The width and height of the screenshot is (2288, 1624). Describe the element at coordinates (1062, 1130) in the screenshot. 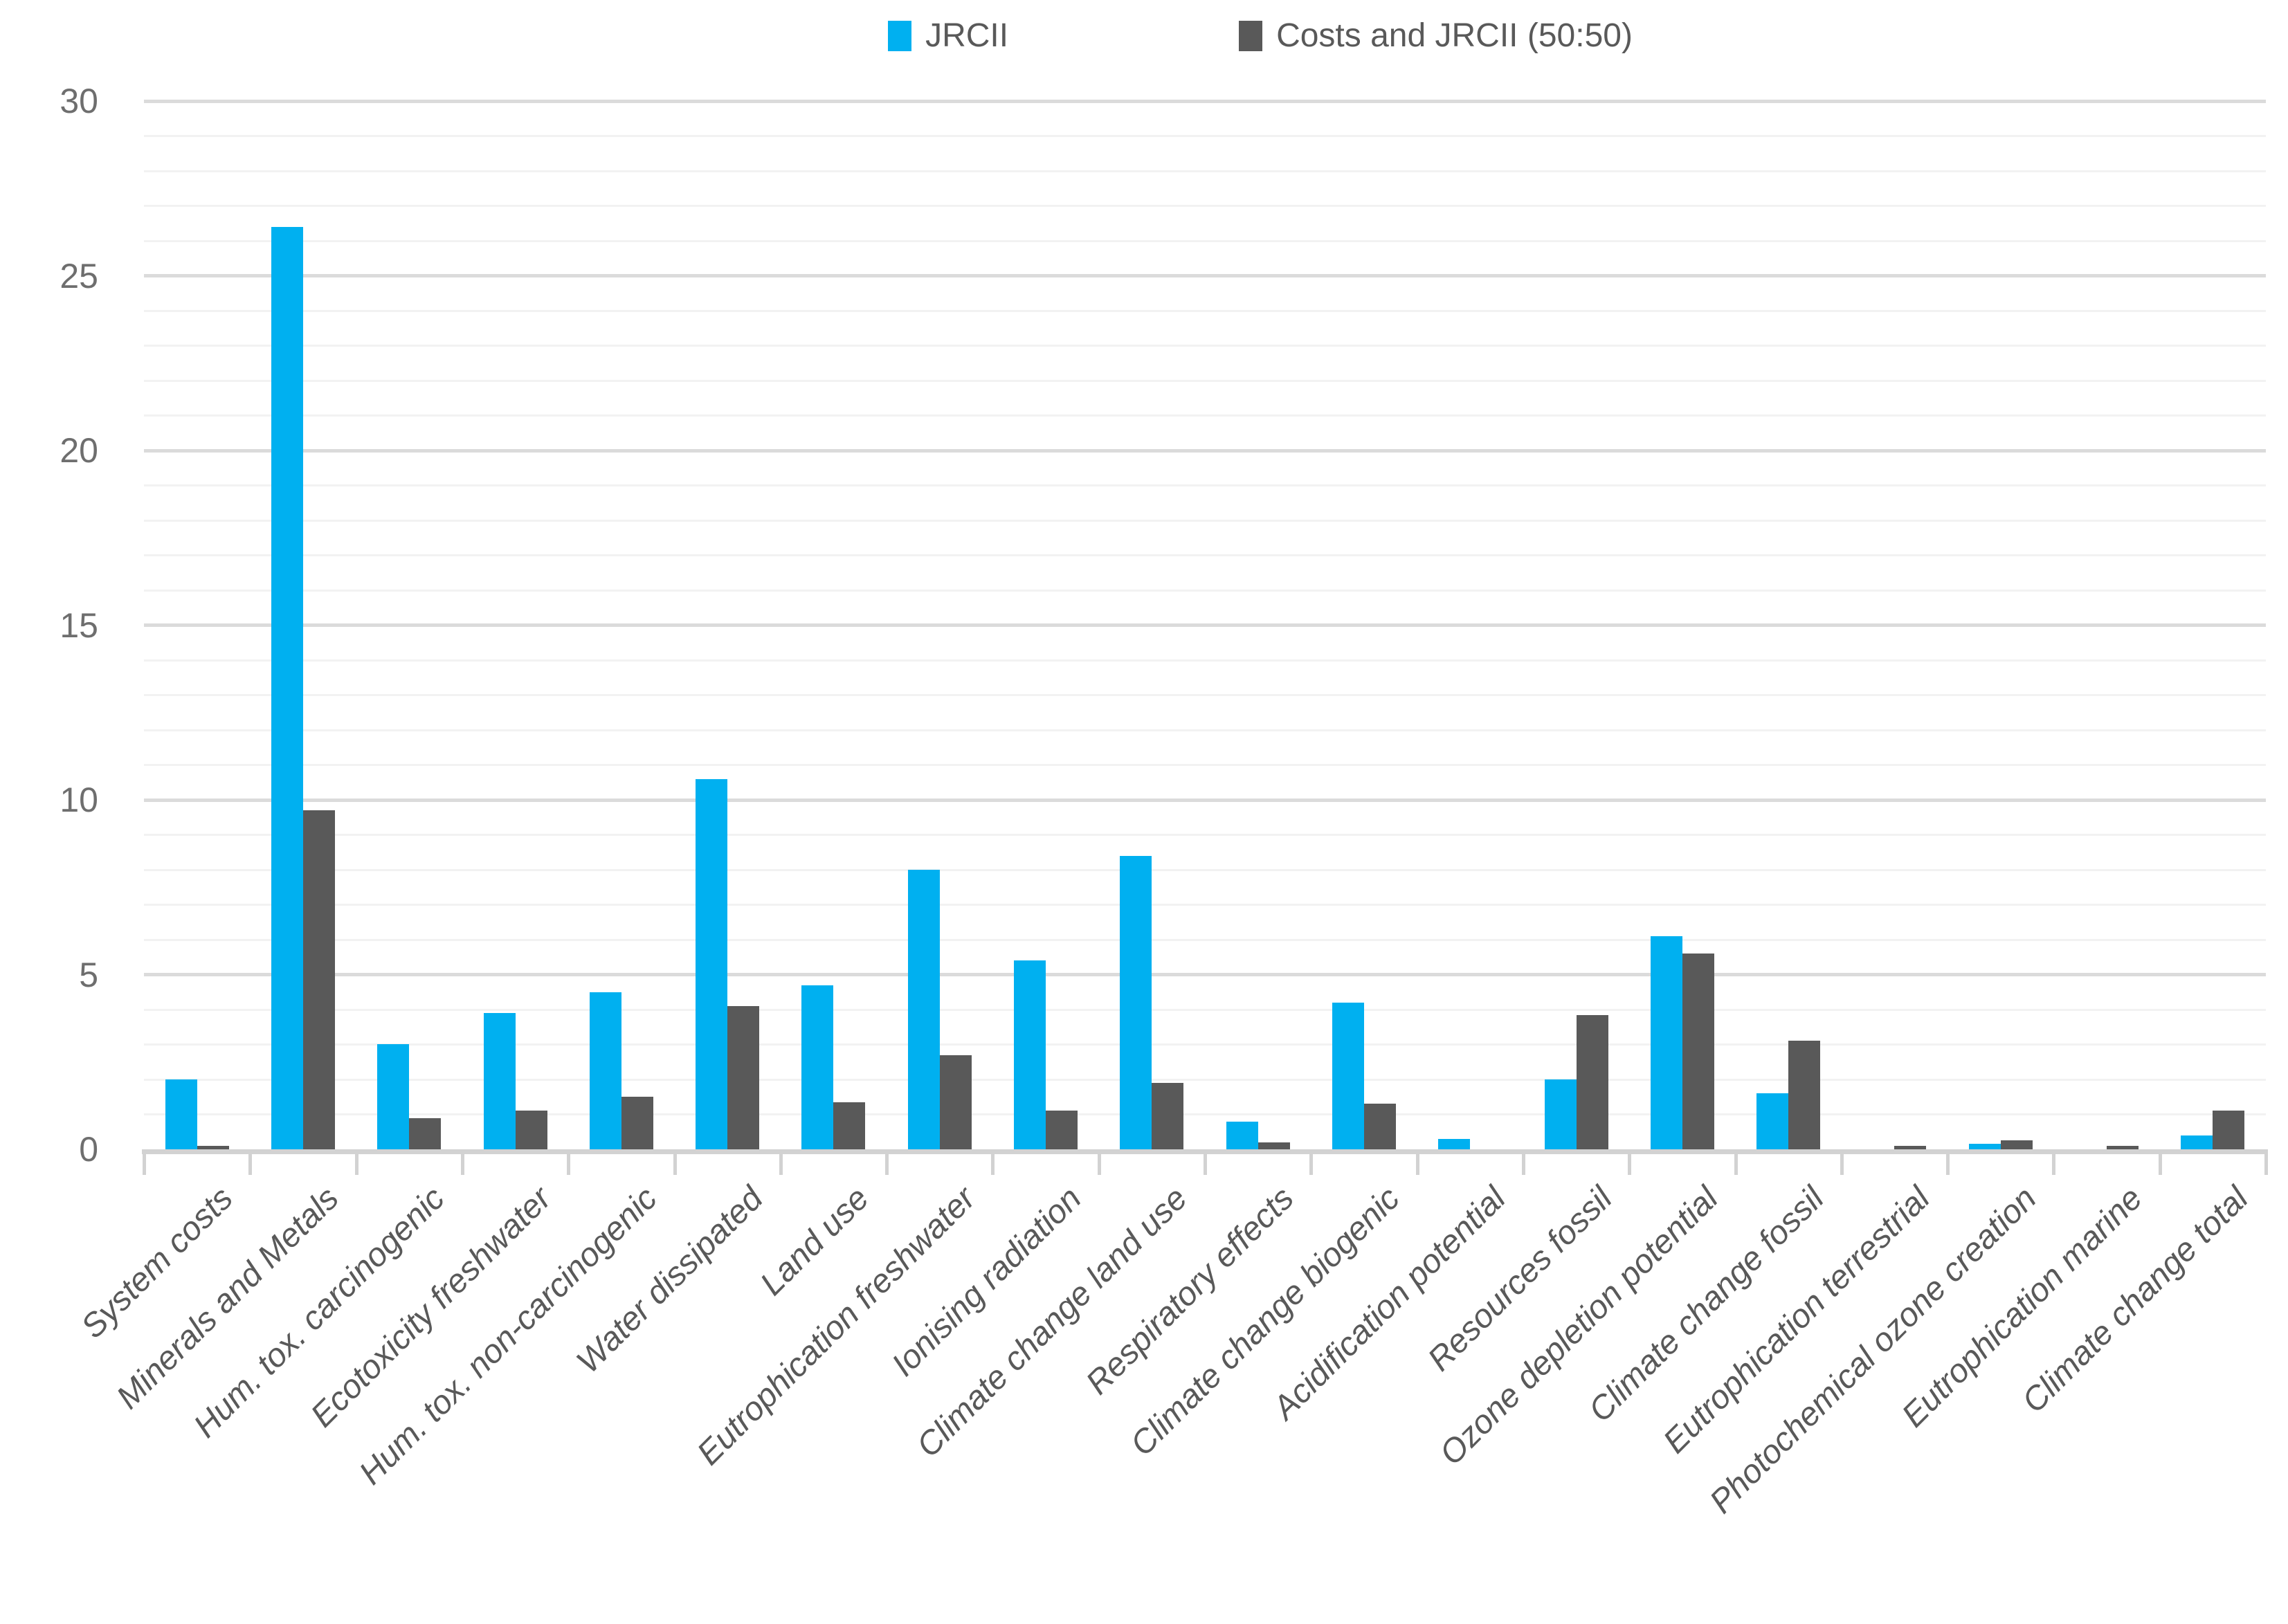

I see `bar-costs-and-jrcii-50-50-ionising-radiation` at that location.